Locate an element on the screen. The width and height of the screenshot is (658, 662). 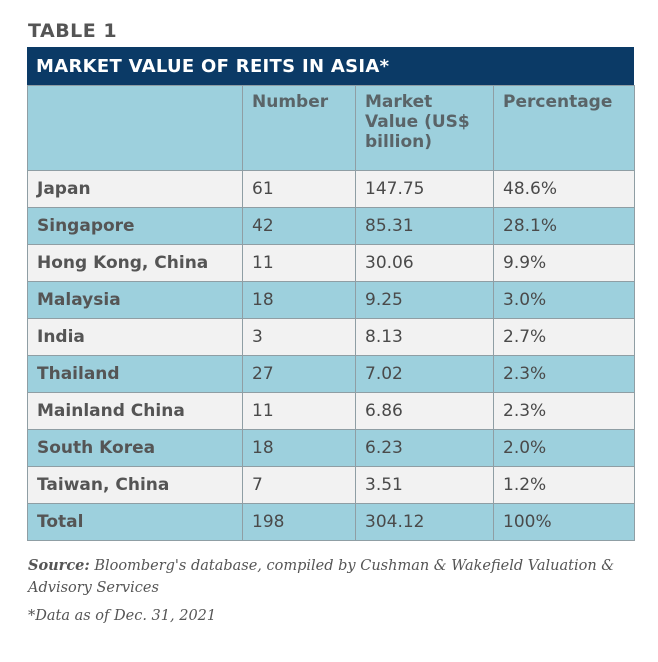
table-row: Total 198 304.12 100% is located at coordinates (331, 522).